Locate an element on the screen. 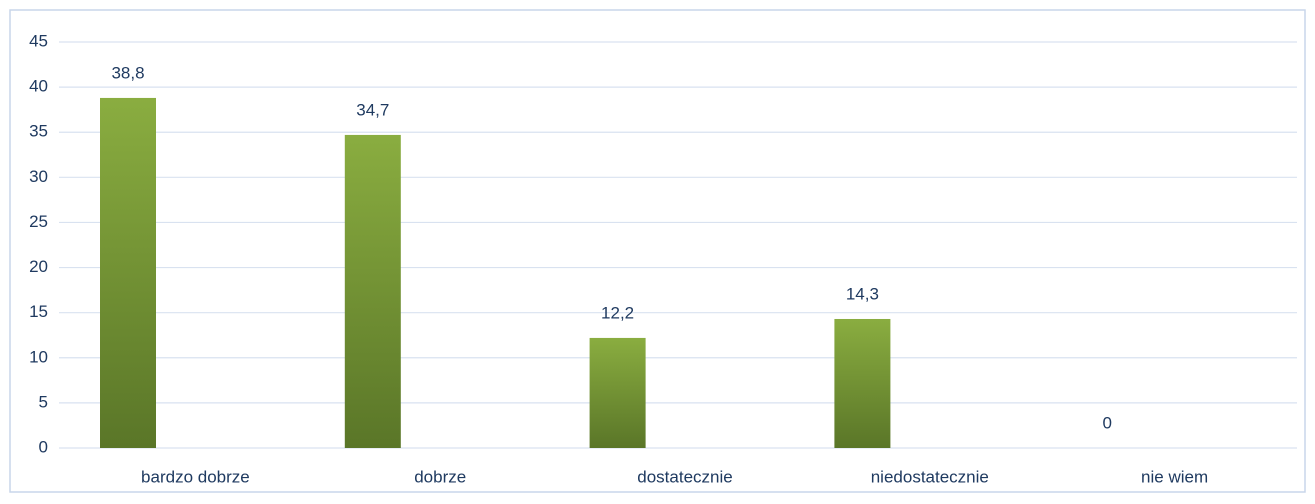 The height and width of the screenshot is (504, 1315). y-tick-label: 20 is located at coordinates (38, 266).